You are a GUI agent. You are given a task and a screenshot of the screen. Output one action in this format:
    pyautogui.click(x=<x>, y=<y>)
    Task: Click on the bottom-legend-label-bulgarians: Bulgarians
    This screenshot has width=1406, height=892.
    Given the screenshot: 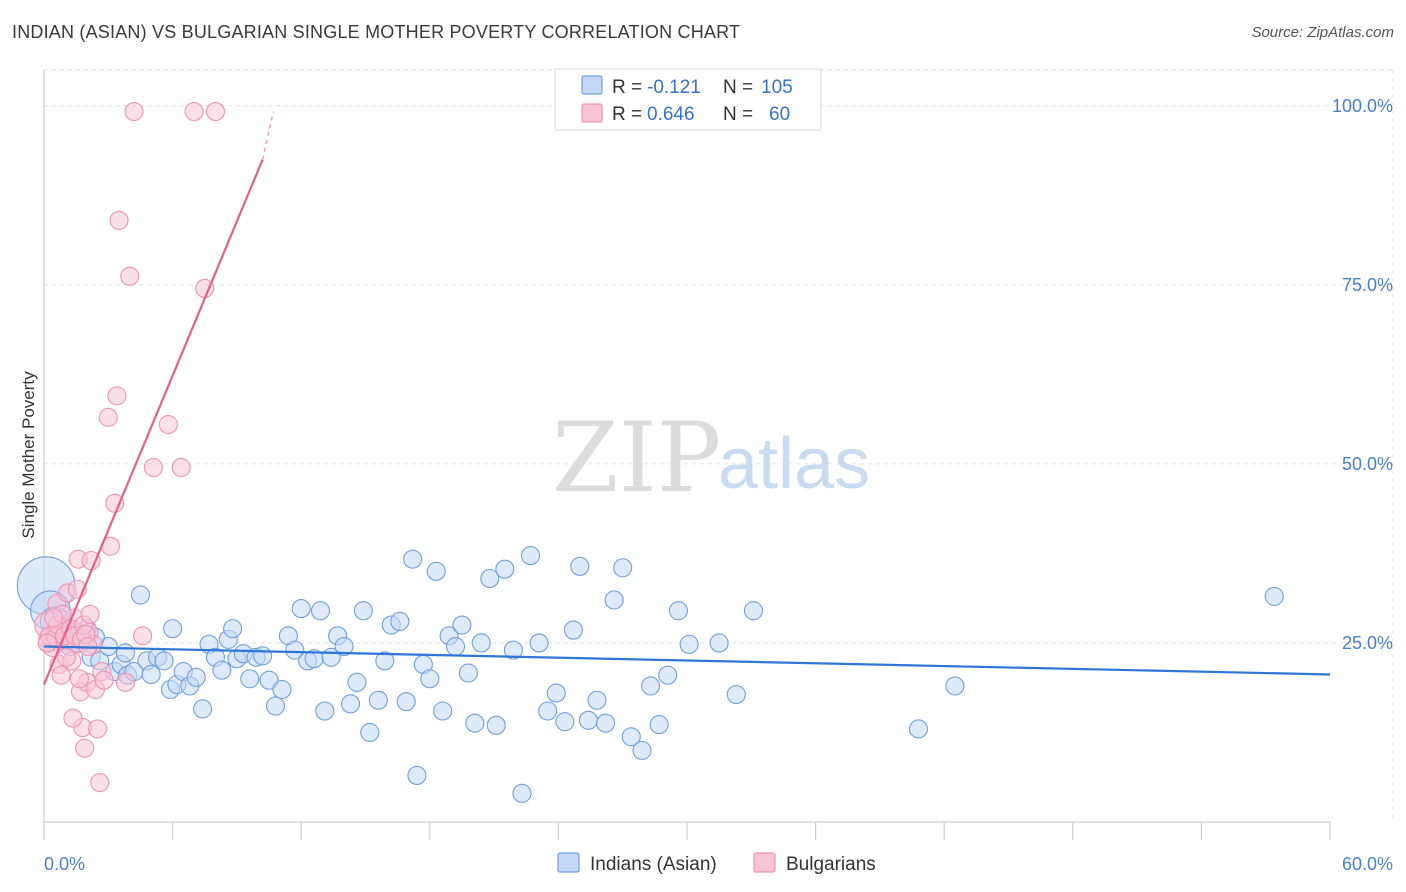 What is the action you would take?
    pyautogui.click(x=831, y=864)
    